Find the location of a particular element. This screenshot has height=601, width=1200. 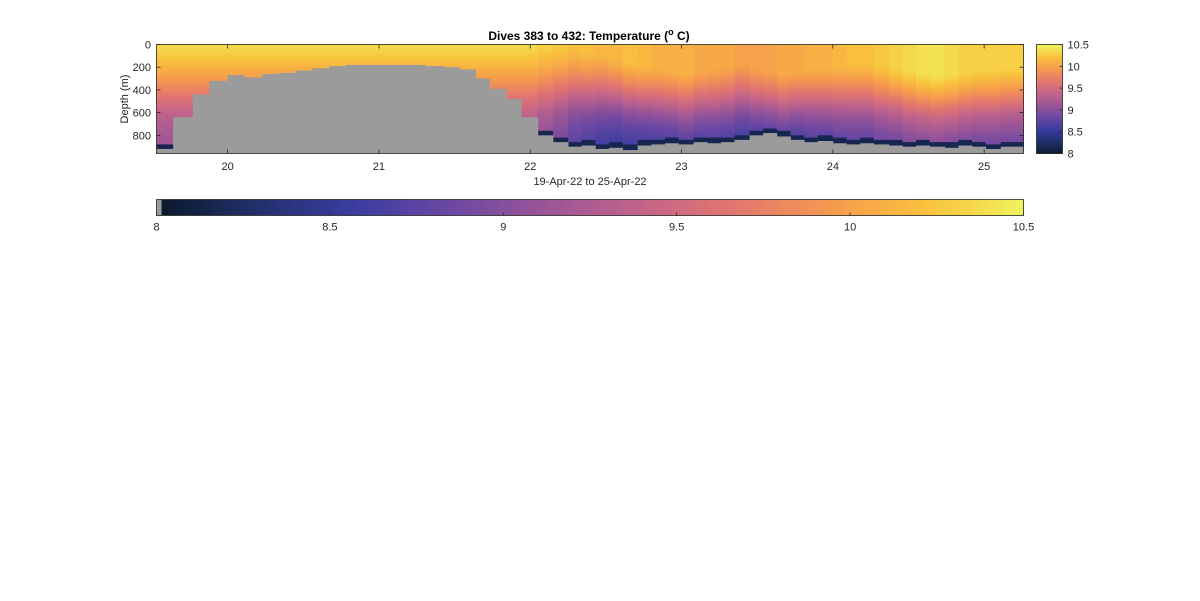

heatmap-cells is located at coordinates (590, 97).